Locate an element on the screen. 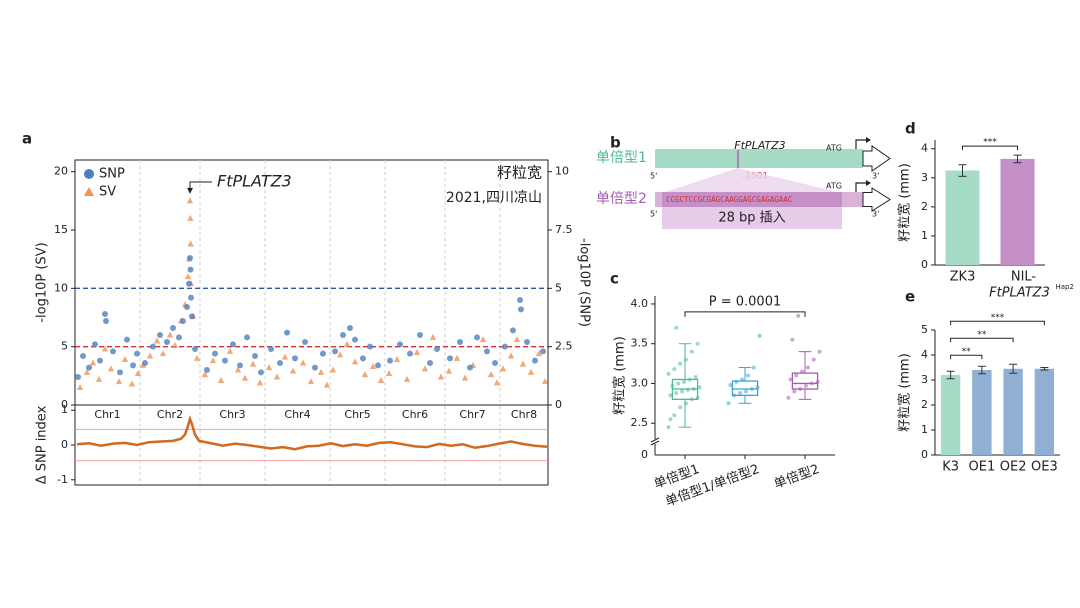 The width and height of the screenshot is (1080, 608). insertion-label: 28 bp 插入 is located at coordinates (751, 218).